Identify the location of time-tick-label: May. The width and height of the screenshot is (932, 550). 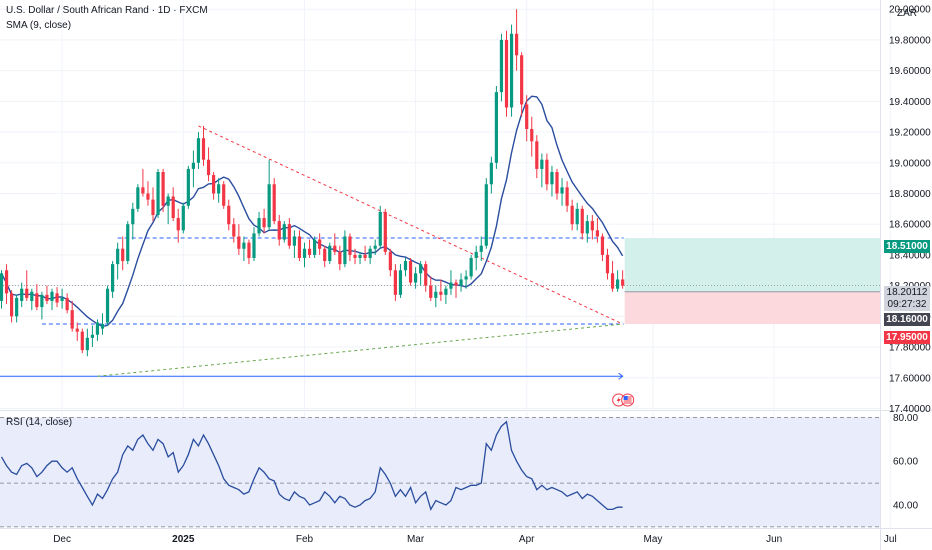
(652, 539).